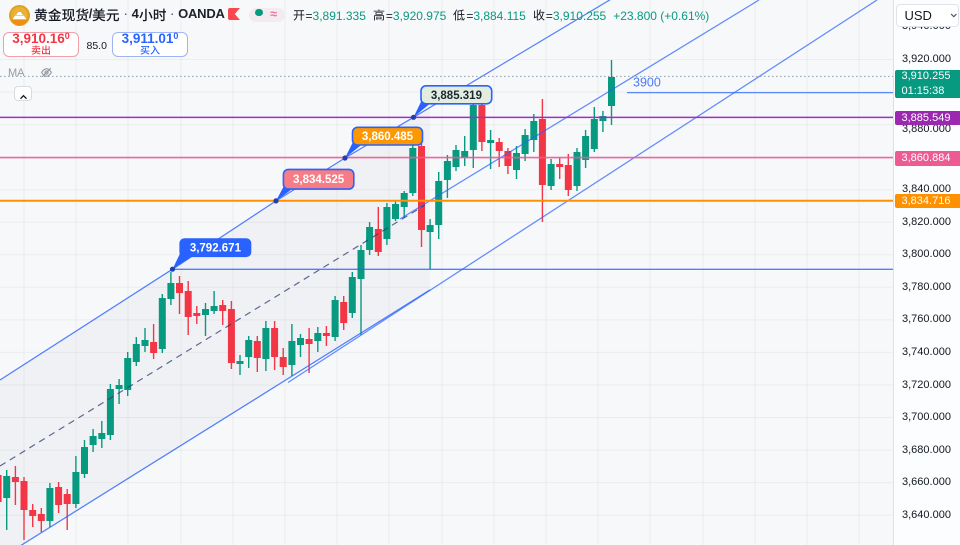 The width and height of the screenshot is (960, 545). What do you see at coordinates (647, 83) in the screenshot?
I see `svg-text: 3900` at bounding box center [647, 83].